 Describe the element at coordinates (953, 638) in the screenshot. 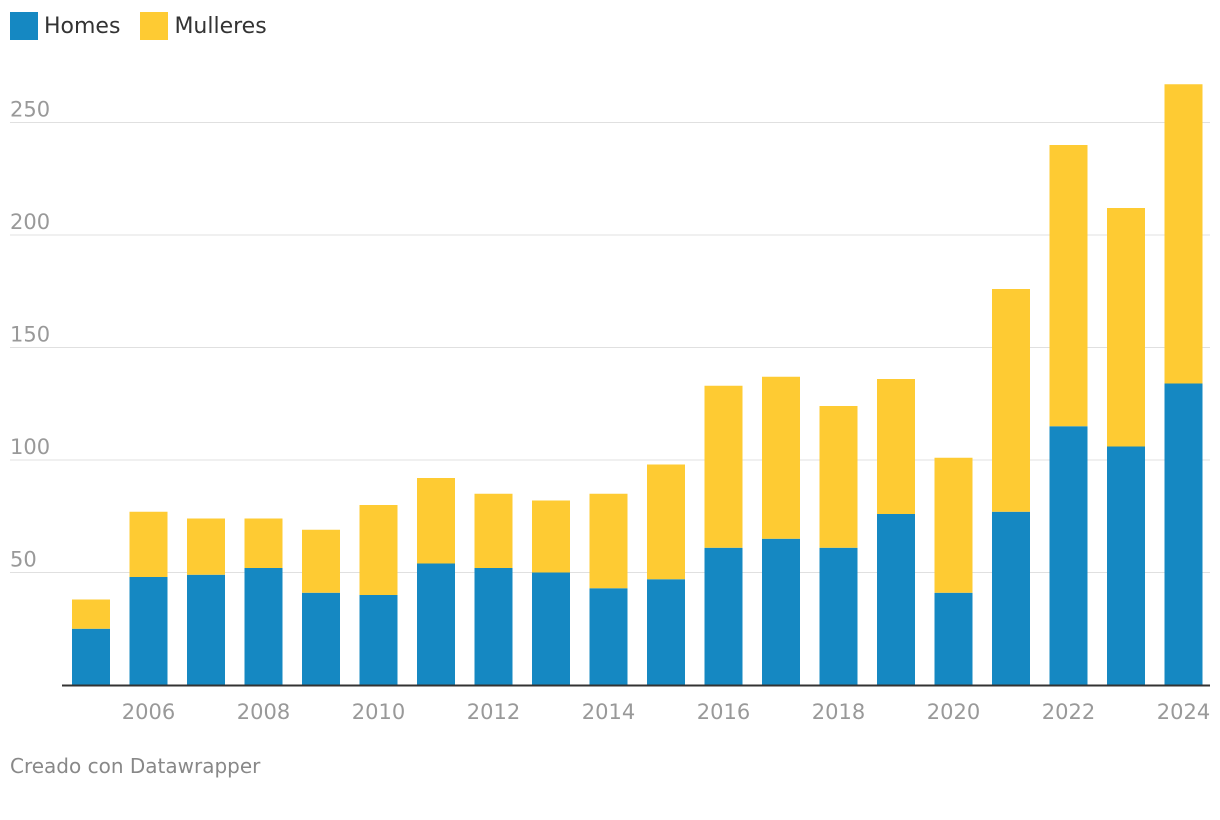

I see `bar-men-2020` at that location.